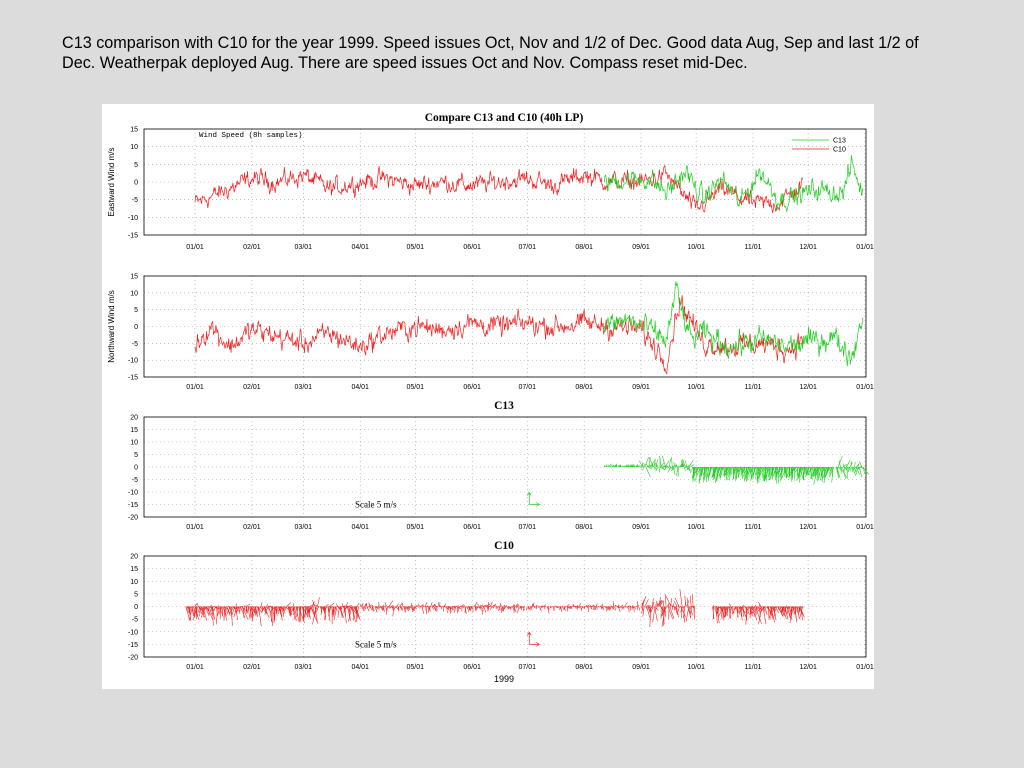 The height and width of the screenshot is (768, 1024). What do you see at coordinates (134, 277) in the screenshot?
I see `y-tick-label: 15` at bounding box center [134, 277].